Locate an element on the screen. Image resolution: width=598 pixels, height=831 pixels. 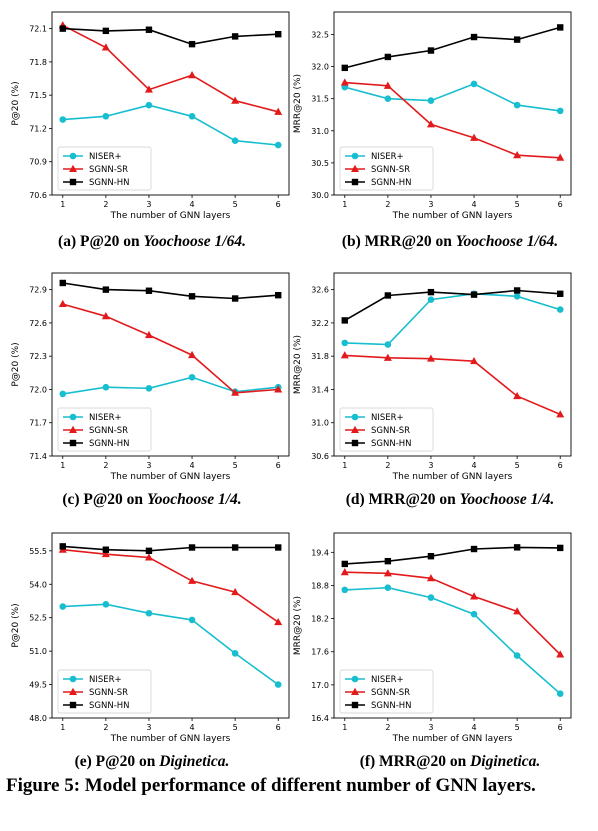
subfigure-caption-prefix: (a) P@20 on is located at coordinates (100, 241).